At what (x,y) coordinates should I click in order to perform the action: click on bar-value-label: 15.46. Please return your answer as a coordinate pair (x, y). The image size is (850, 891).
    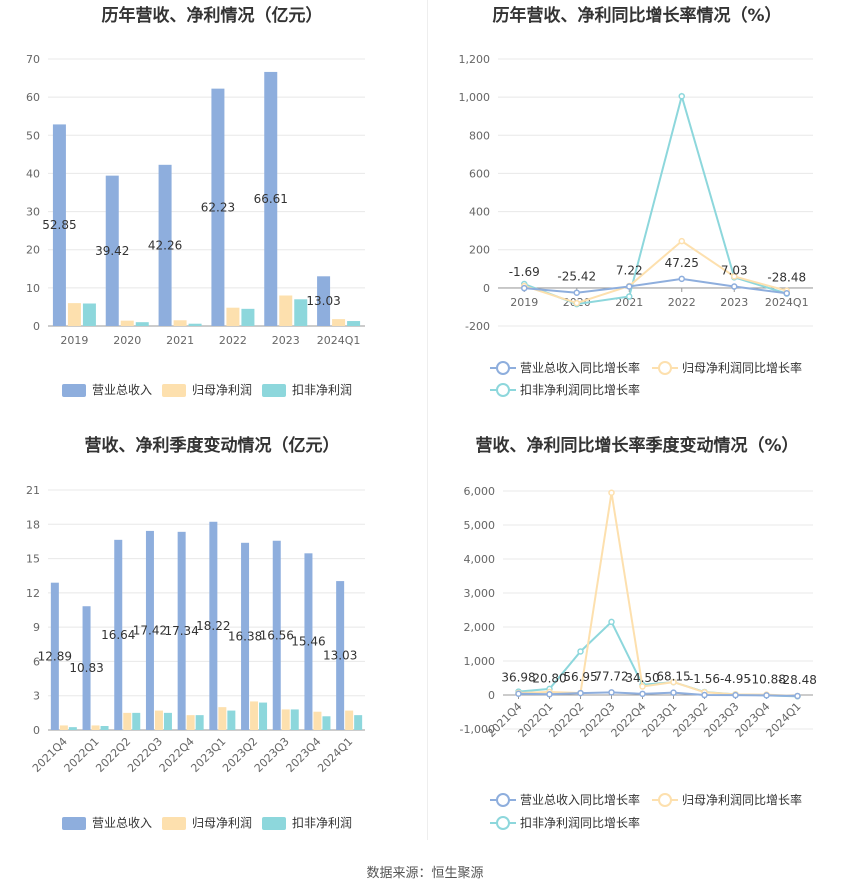
    Looking at the image, I should click on (308, 642).